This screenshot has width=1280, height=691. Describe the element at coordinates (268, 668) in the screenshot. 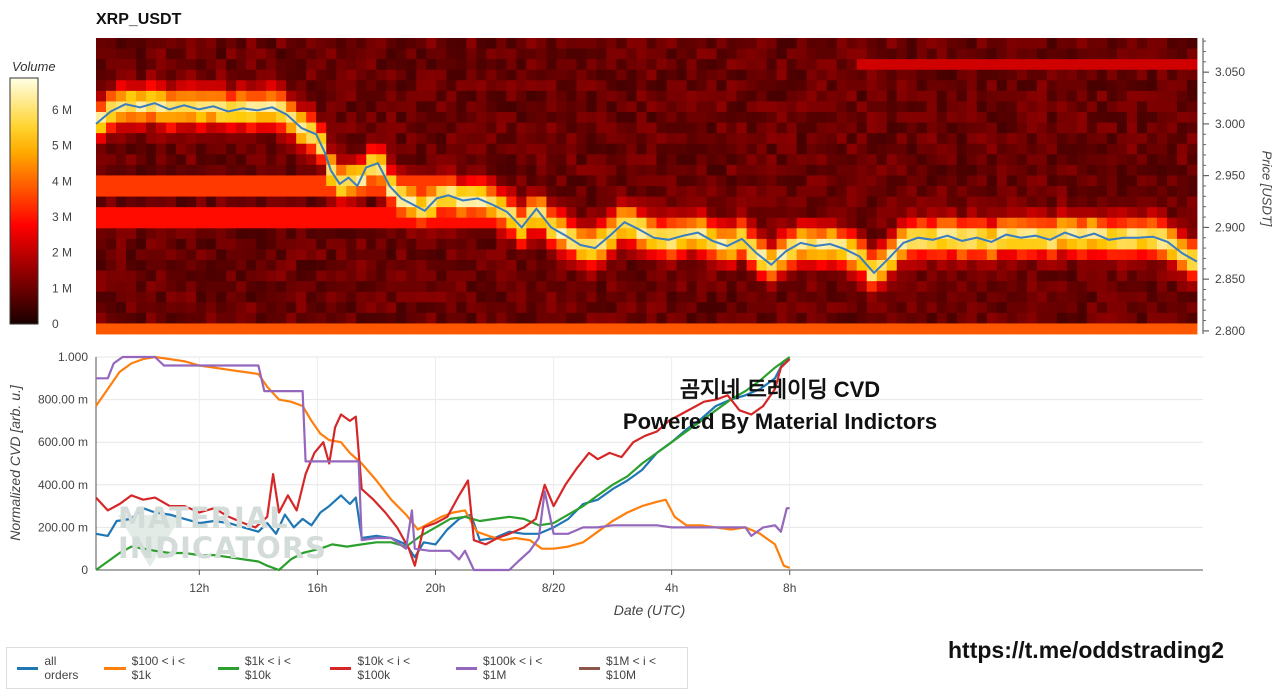

I see `legend-item-range-1k-10k: $1k < i < $10k` at that location.